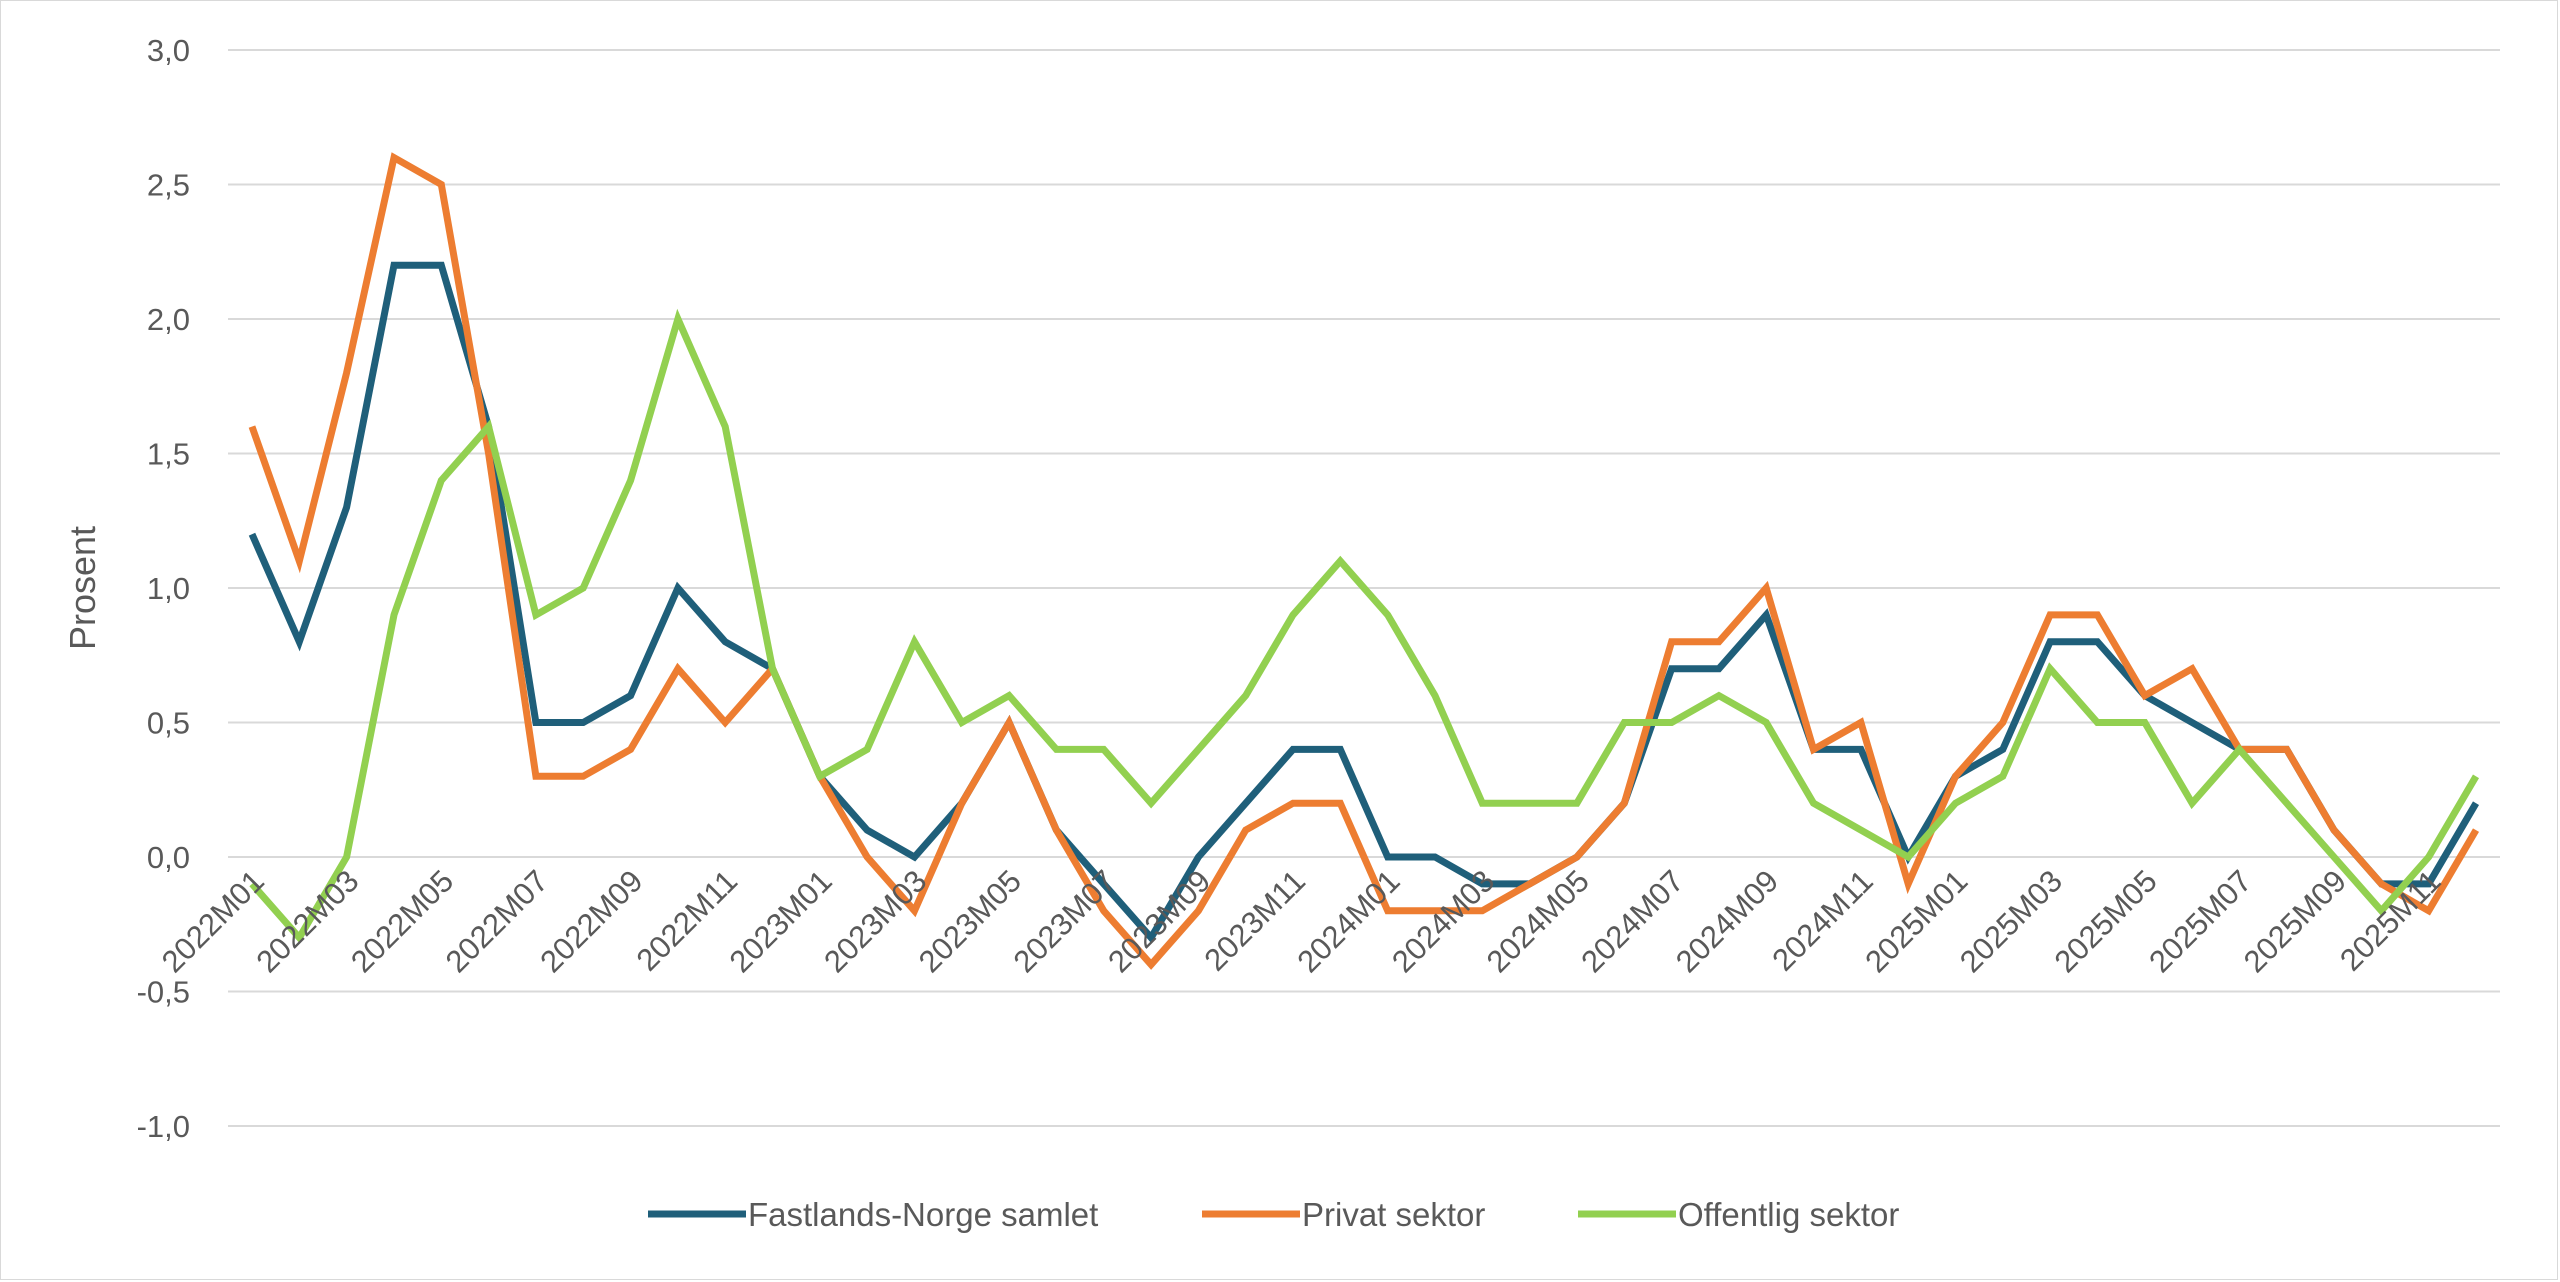 The height and width of the screenshot is (1282, 2560). I want to click on legend-label-2: Privat sektor, so click(1393, 1214).